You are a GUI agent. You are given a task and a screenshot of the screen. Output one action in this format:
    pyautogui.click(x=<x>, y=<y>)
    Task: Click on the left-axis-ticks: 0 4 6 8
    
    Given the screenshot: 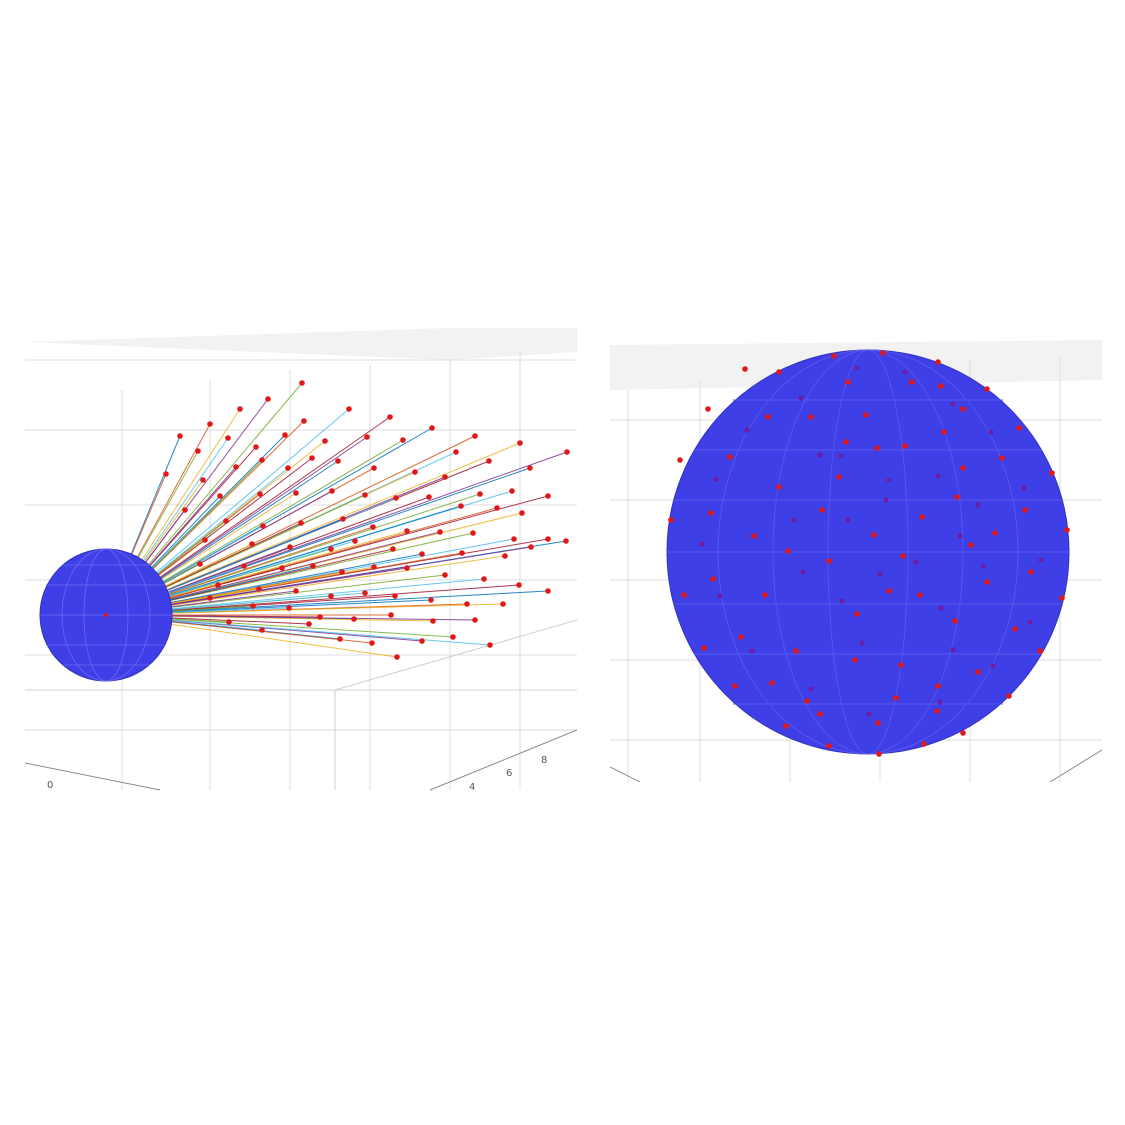 What is the action you would take?
    pyautogui.click(x=297, y=773)
    